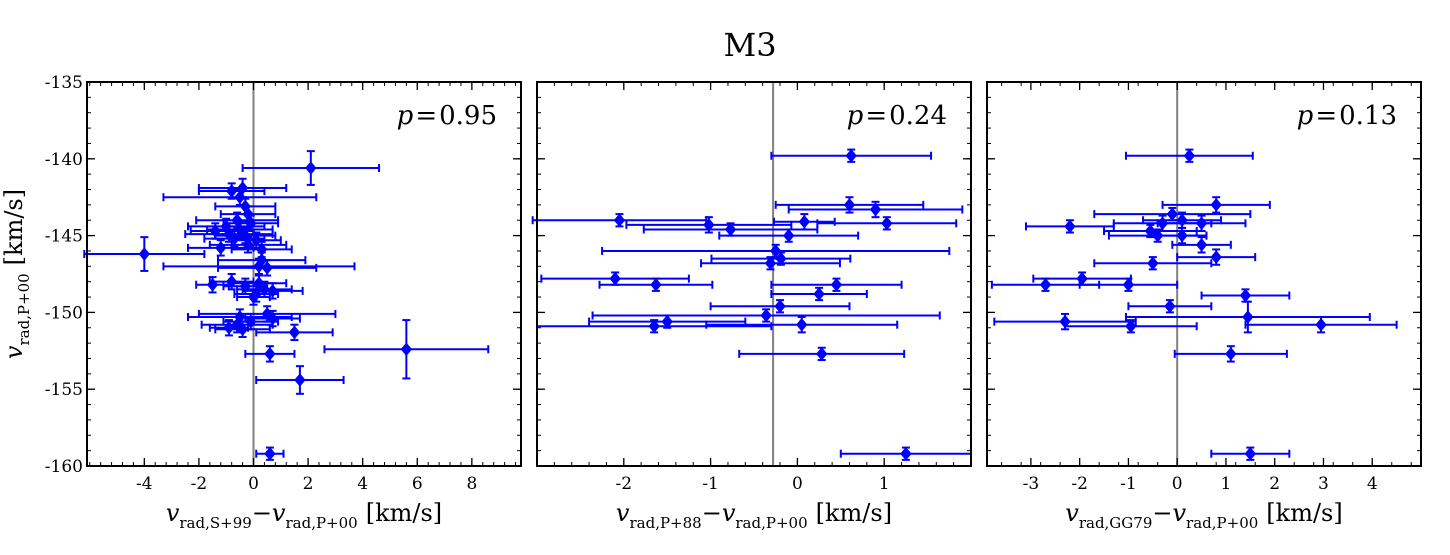 Image resolution: width=1450 pixels, height=555 pixels. What do you see at coordinates (1031, 484) in the screenshot?
I see `x-tick-label: -3` at bounding box center [1031, 484].